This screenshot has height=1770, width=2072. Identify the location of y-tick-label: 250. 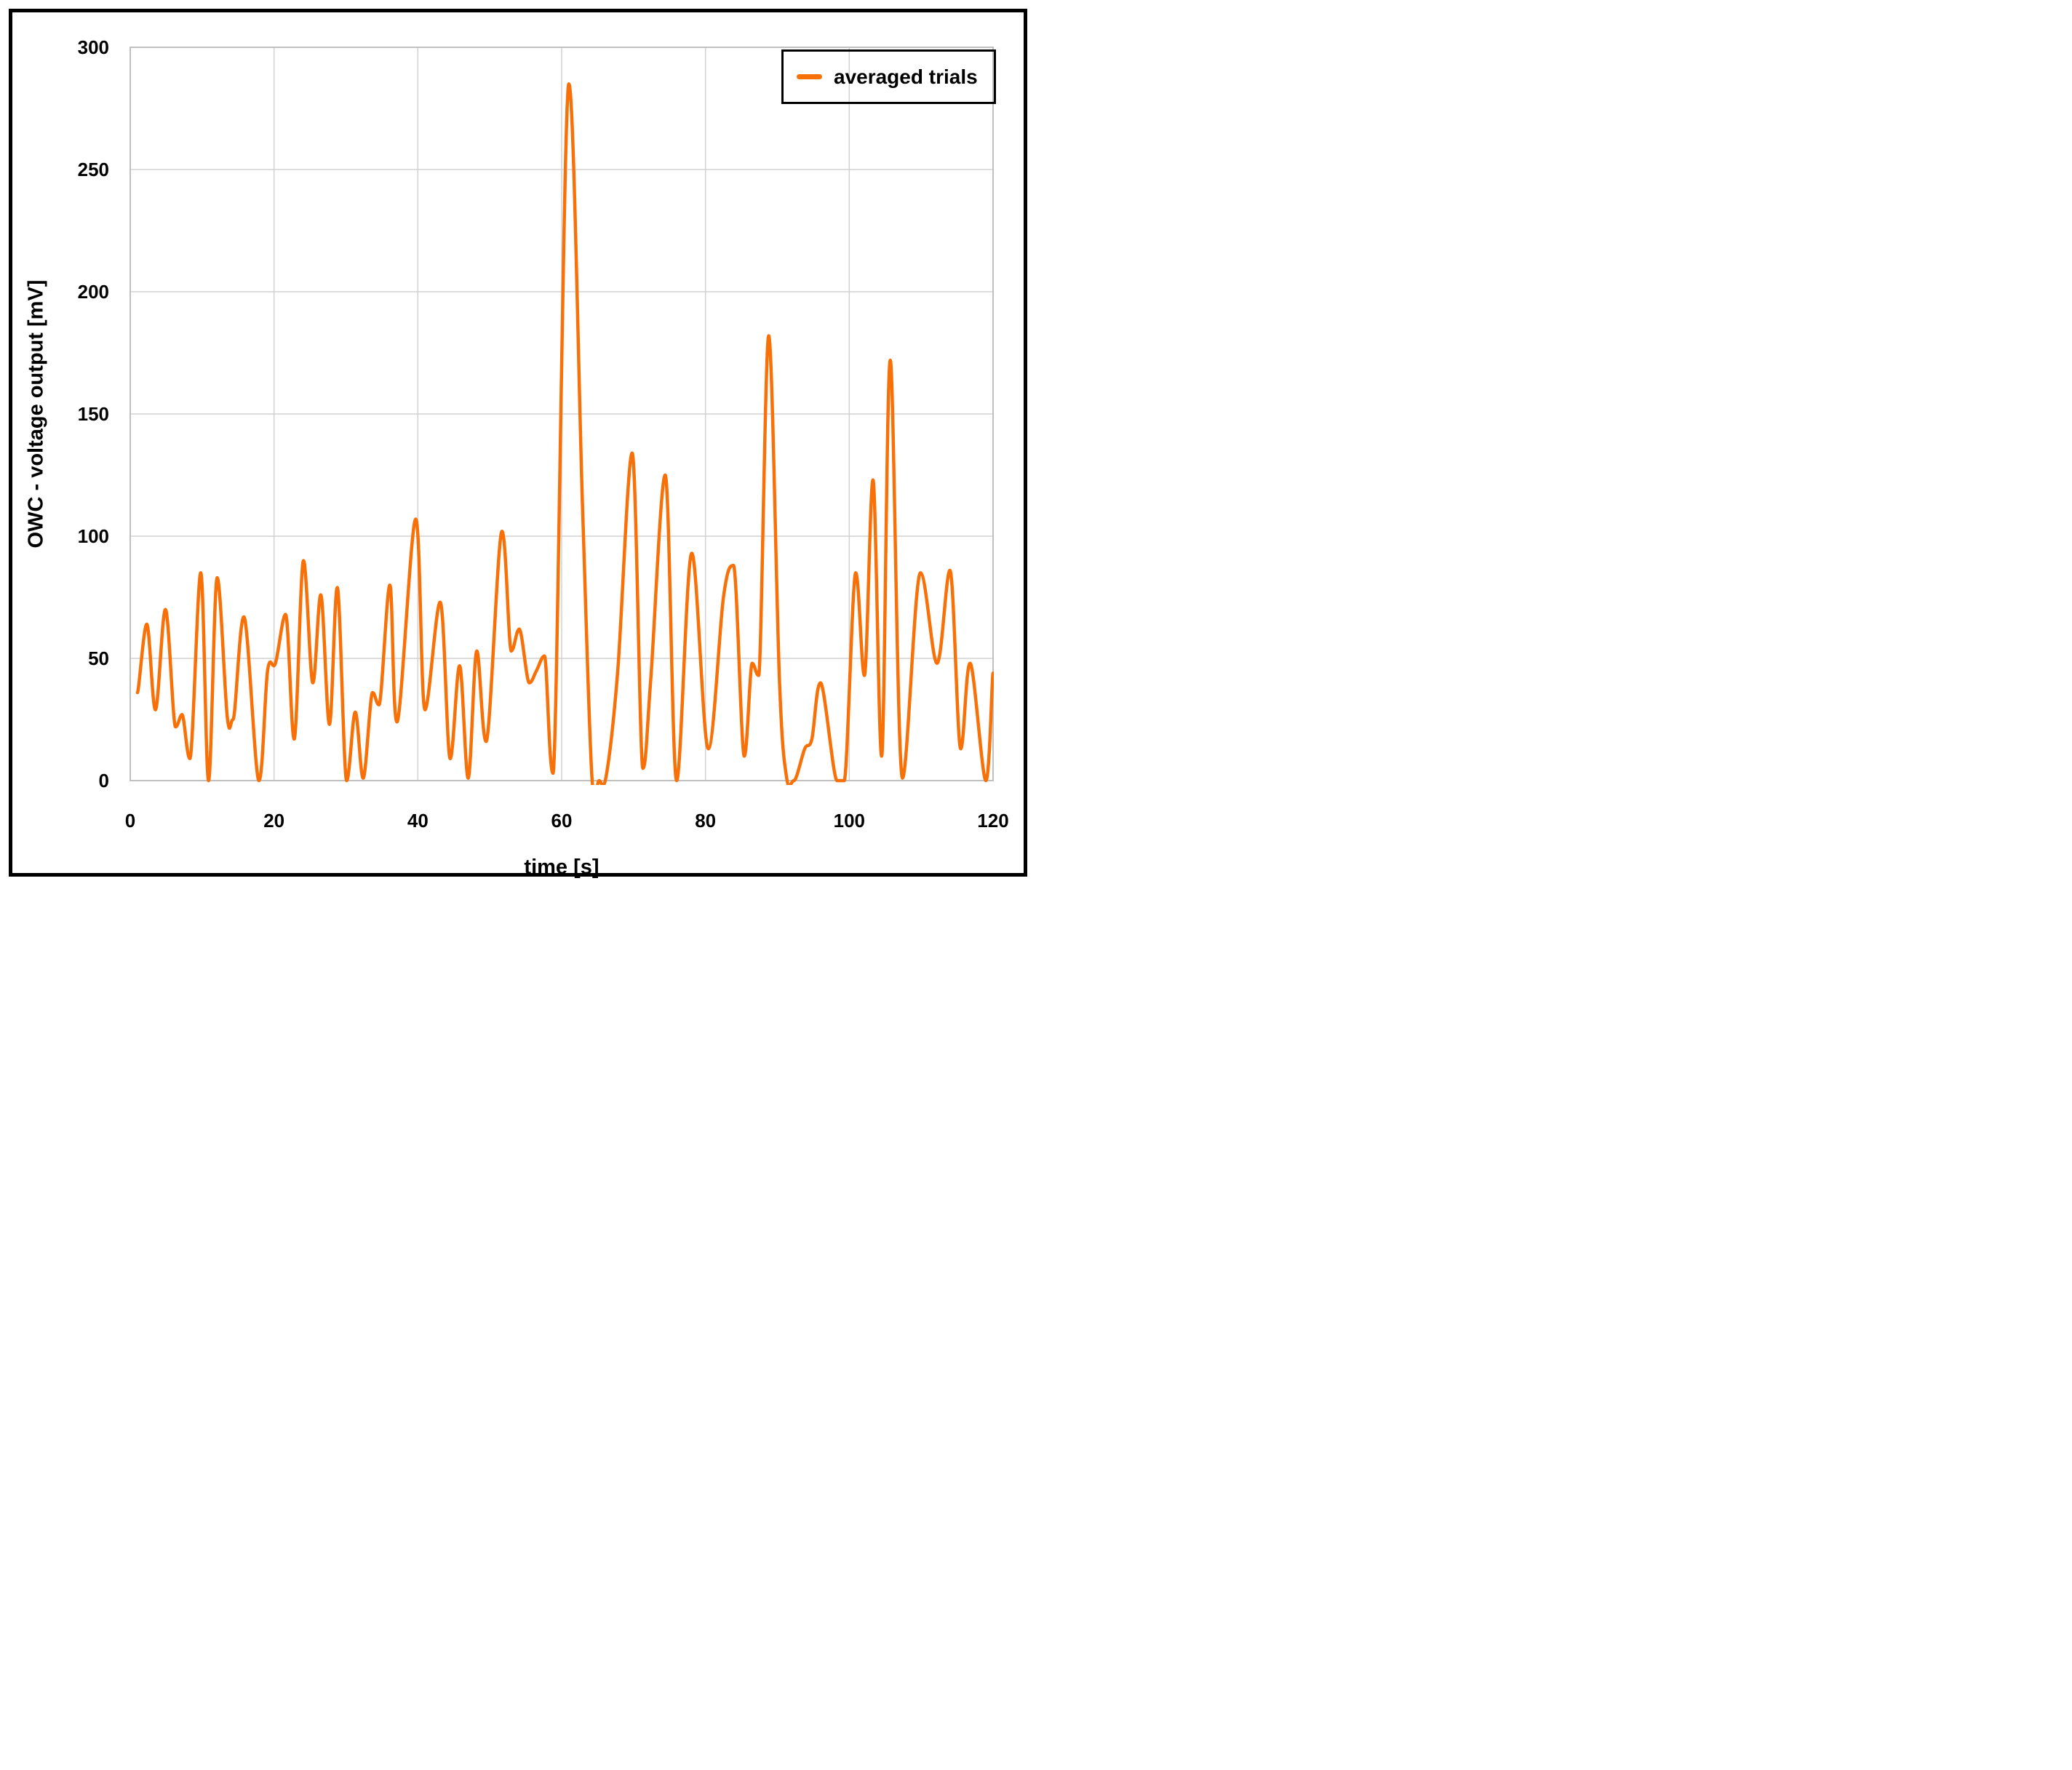
(93, 169).